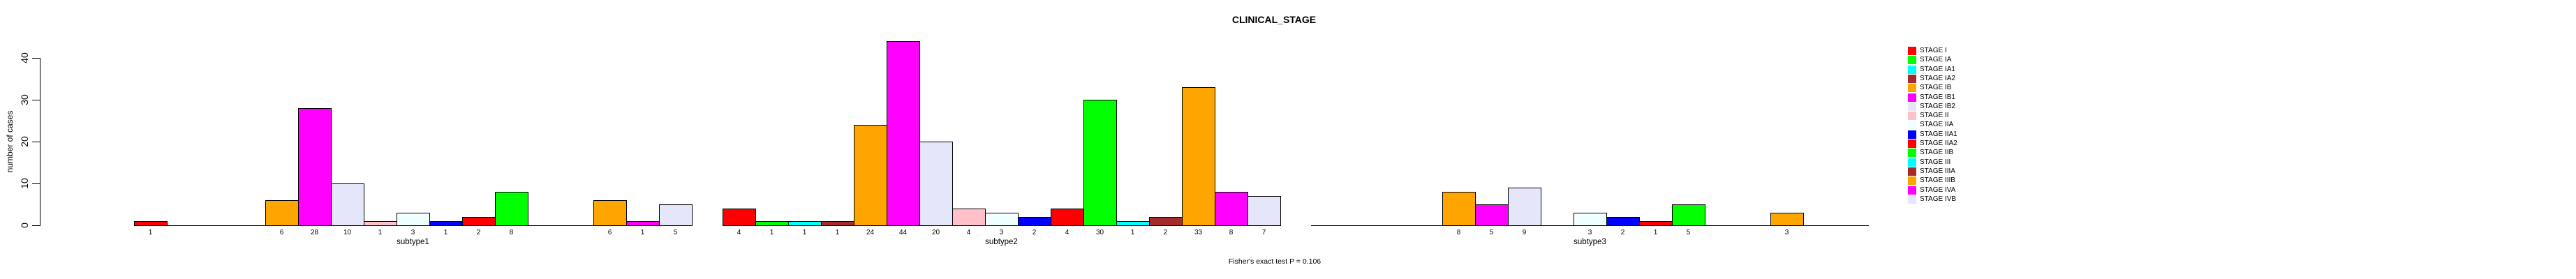 This screenshot has width=2576, height=279. Describe the element at coordinates (1912, 69) in the screenshot. I see `legend-swatch-stage-ia1` at that location.